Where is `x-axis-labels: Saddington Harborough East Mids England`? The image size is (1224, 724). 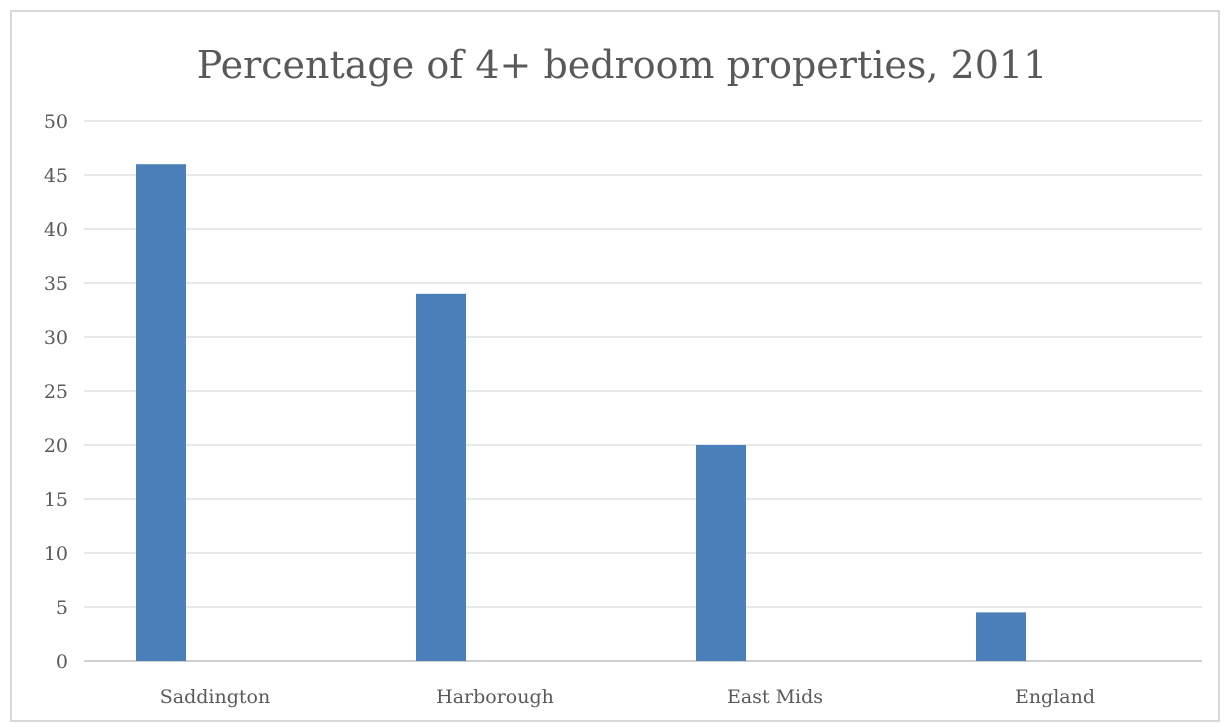
x-axis-labels: Saddington Harborough East Mids England is located at coordinates (627, 697).